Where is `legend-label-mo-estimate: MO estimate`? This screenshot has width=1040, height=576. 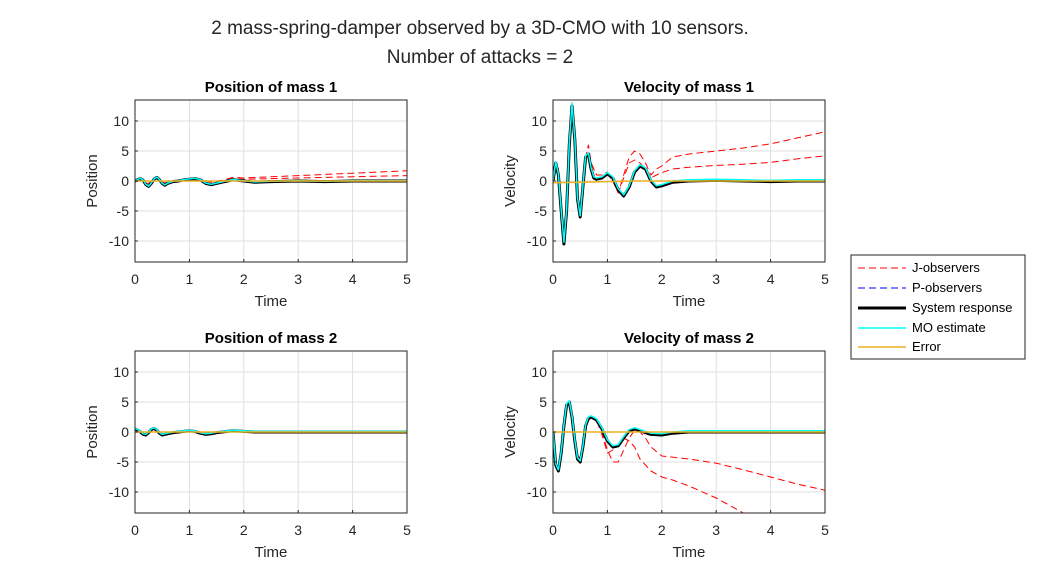
legend-label-mo-estimate: MO estimate is located at coordinates (949, 327).